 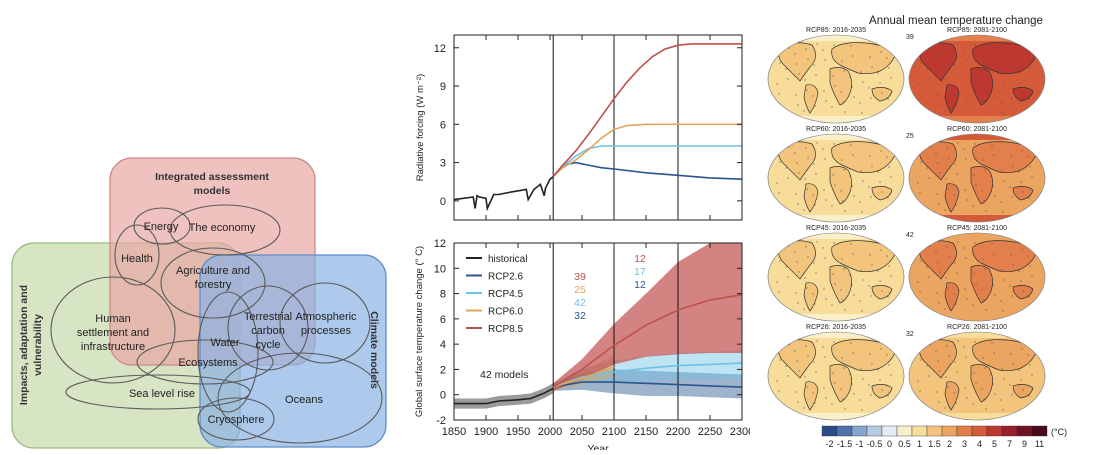 I want to click on water-label: Water, so click(x=225, y=343).